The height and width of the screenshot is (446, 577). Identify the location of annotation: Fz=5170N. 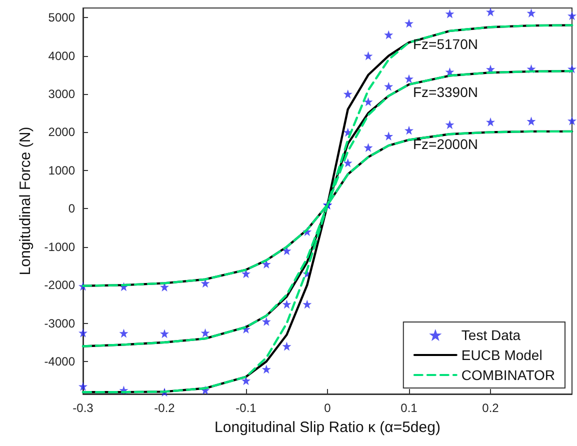
(445, 44).